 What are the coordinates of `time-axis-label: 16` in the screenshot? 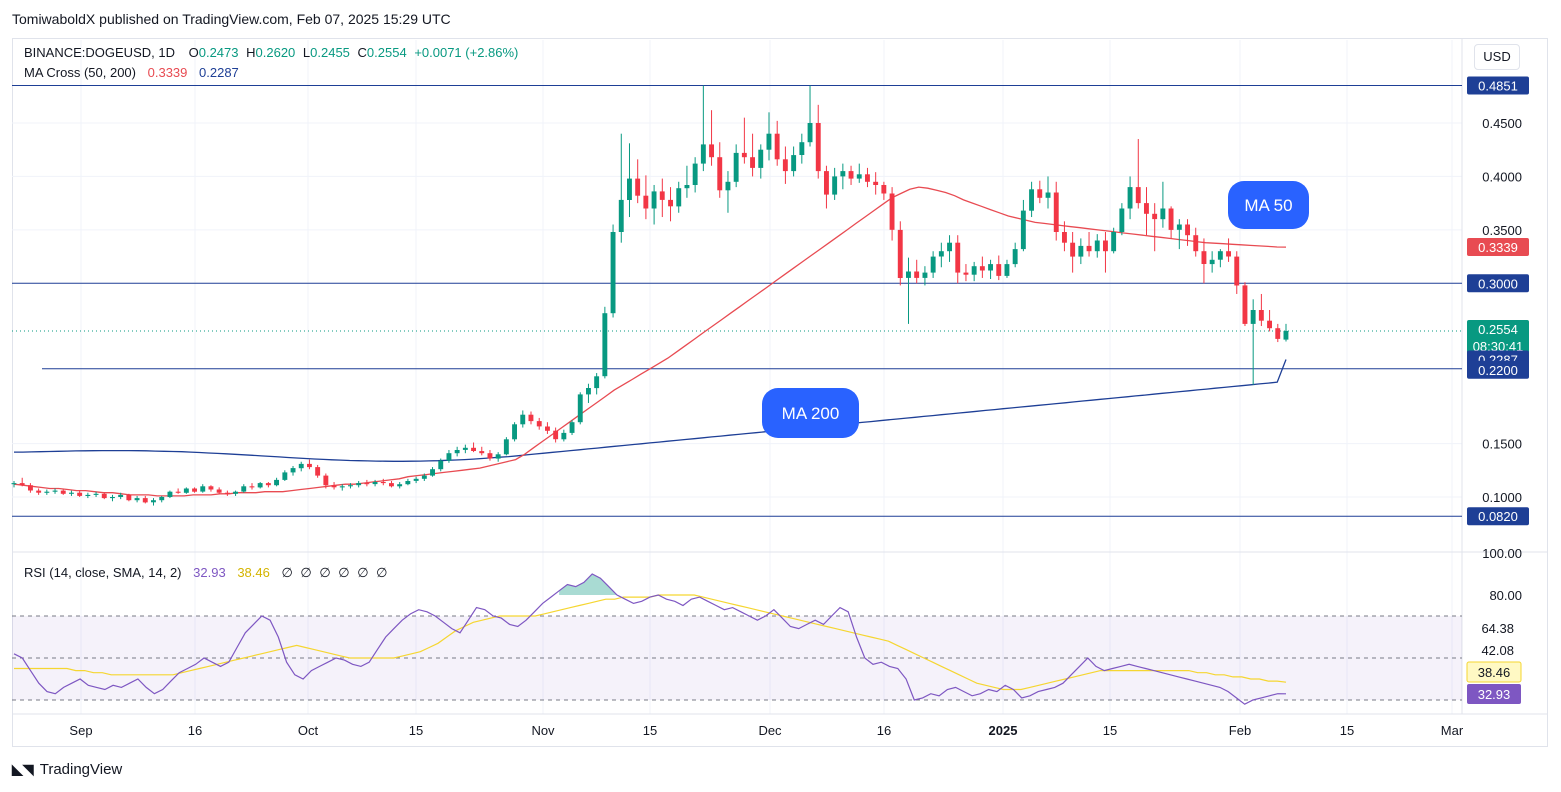 It's located at (884, 730).